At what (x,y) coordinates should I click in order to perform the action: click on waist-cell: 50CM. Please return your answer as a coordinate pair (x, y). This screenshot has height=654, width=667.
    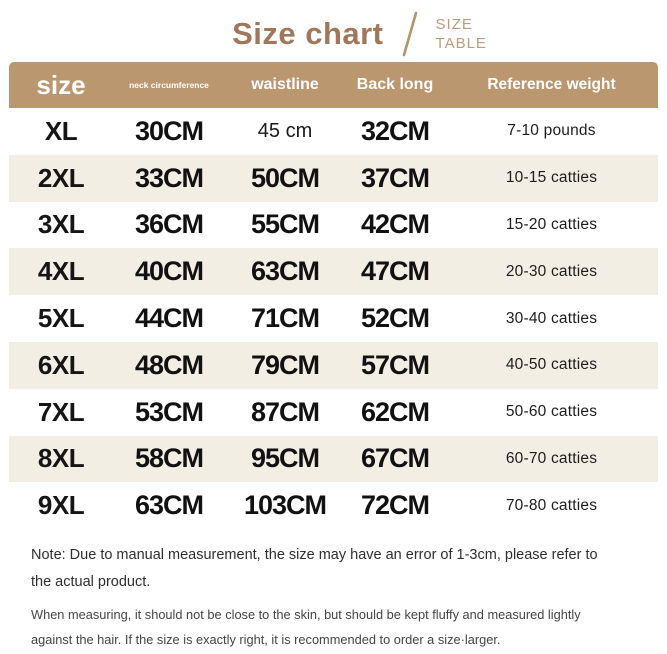
    Looking at the image, I should click on (285, 177).